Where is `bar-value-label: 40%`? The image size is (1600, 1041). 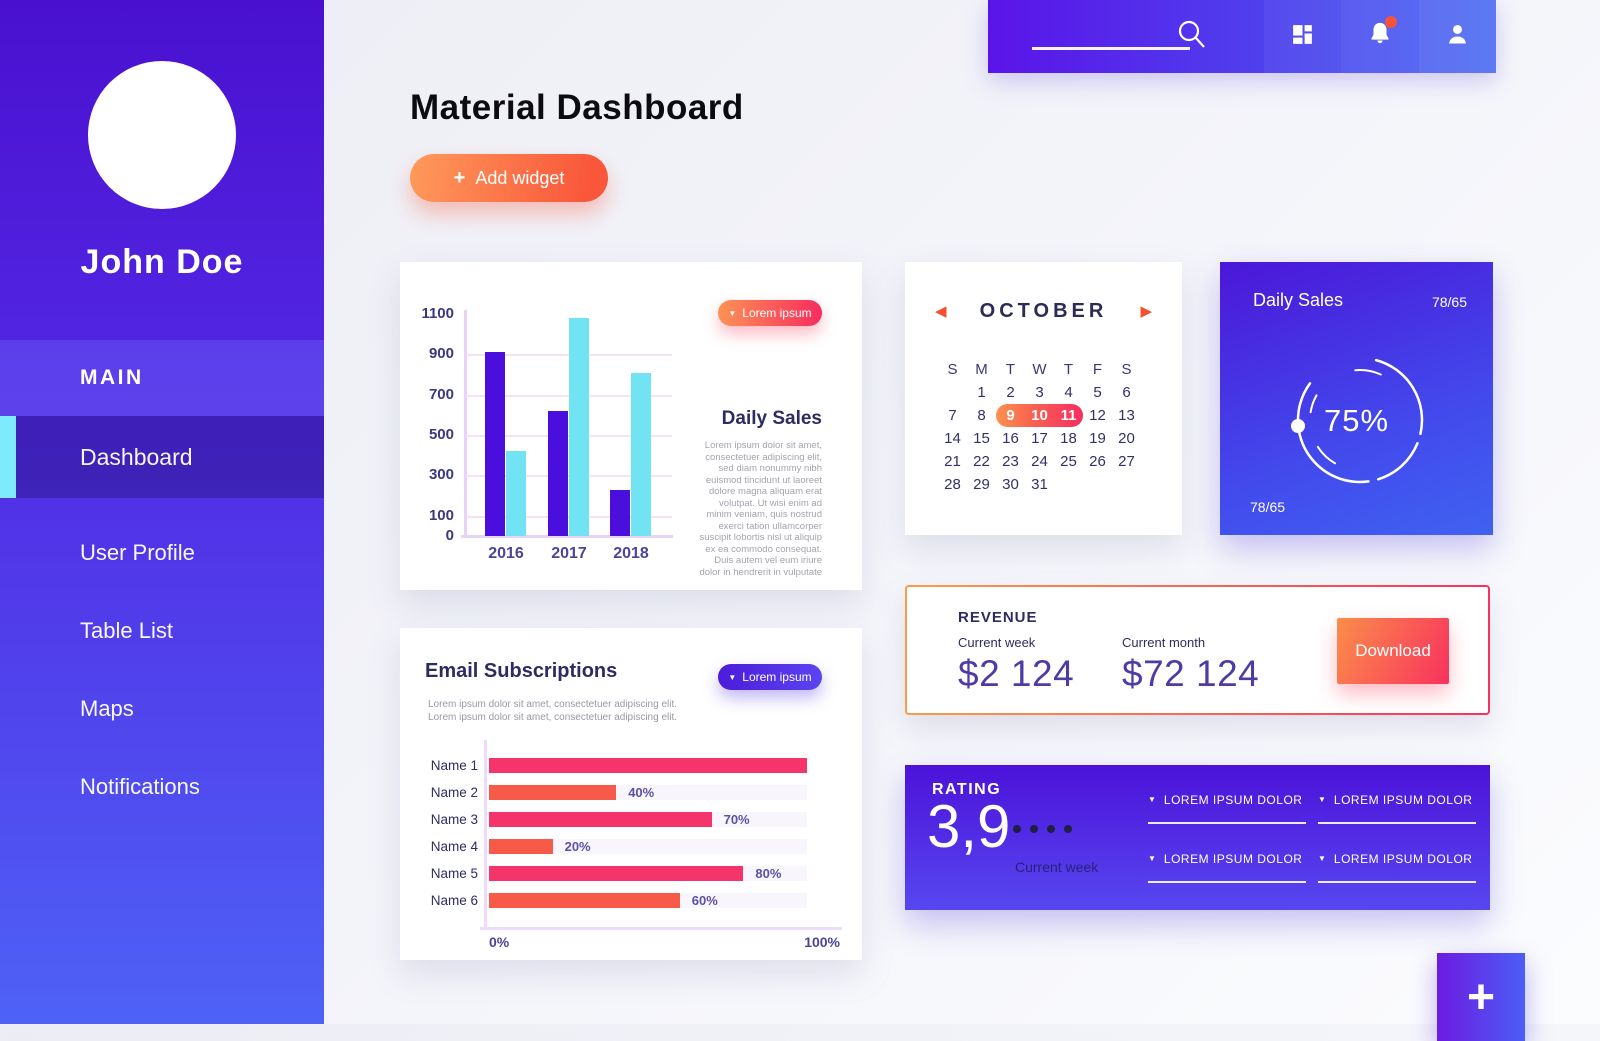
bar-value-label: 40% is located at coordinates (641, 792).